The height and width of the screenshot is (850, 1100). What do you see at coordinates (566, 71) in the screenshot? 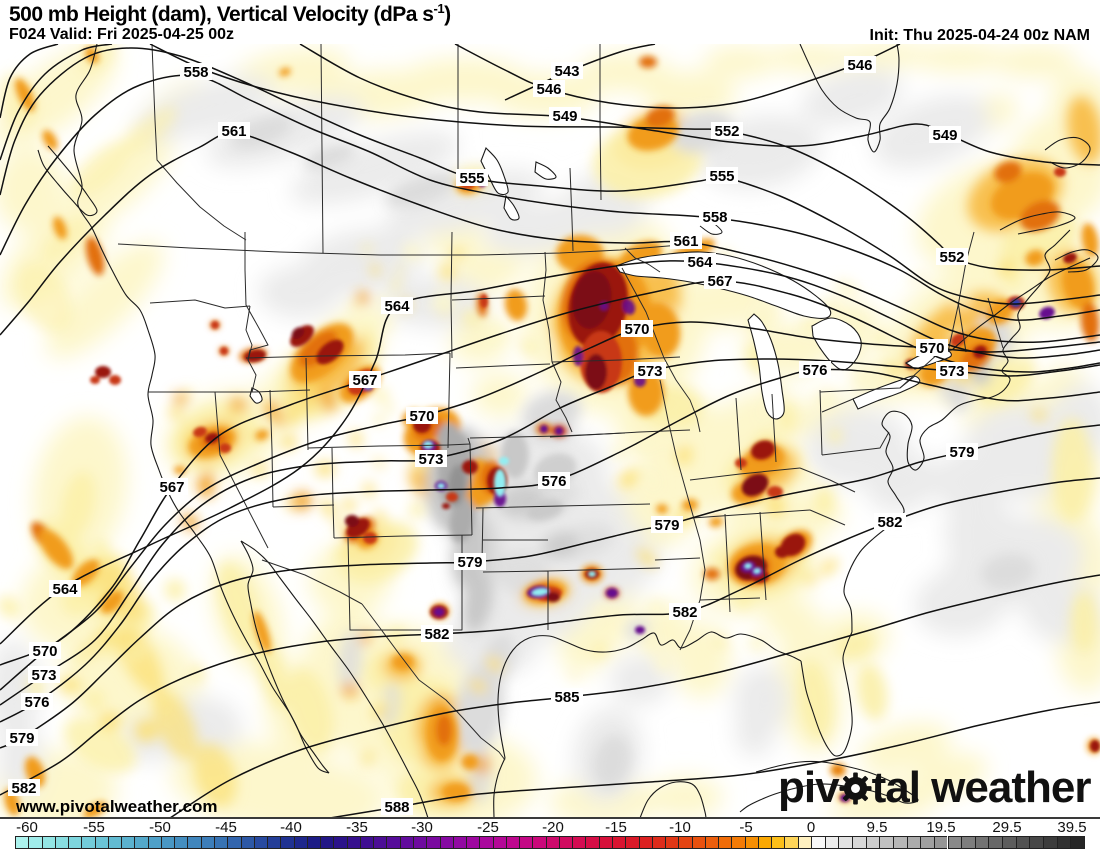
I see `svg-text: 543` at bounding box center [566, 71].